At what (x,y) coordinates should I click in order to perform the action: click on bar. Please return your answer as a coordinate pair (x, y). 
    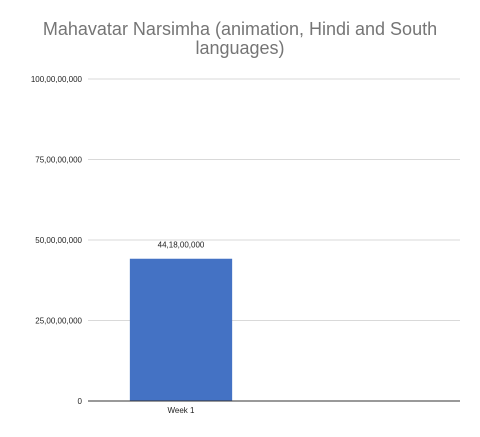
    Looking at the image, I should click on (181, 329).